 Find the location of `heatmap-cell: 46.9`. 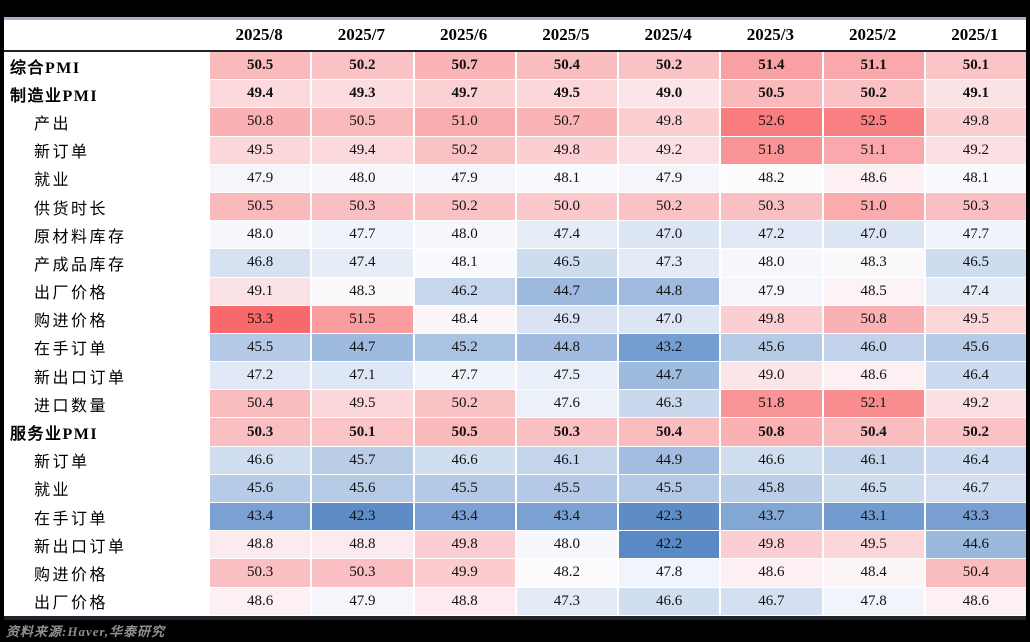

heatmap-cell: 46.9 is located at coordinates (565, 319).